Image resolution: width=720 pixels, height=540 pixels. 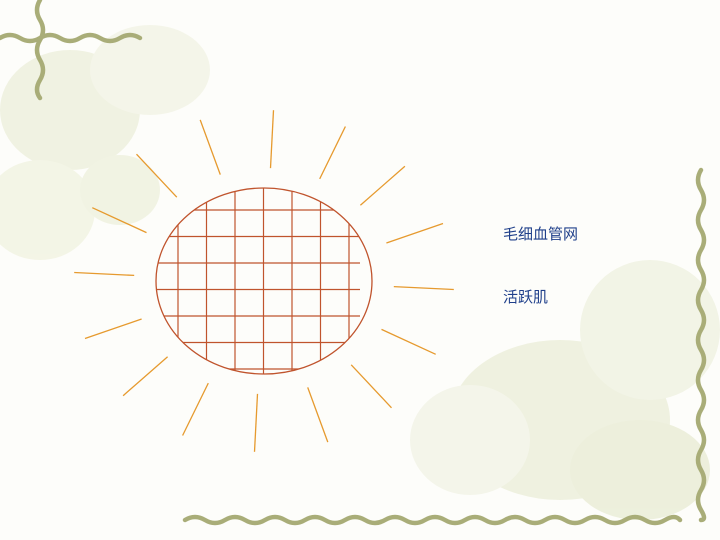 I want to click on muscle-outline, so click(x=264, y=281).